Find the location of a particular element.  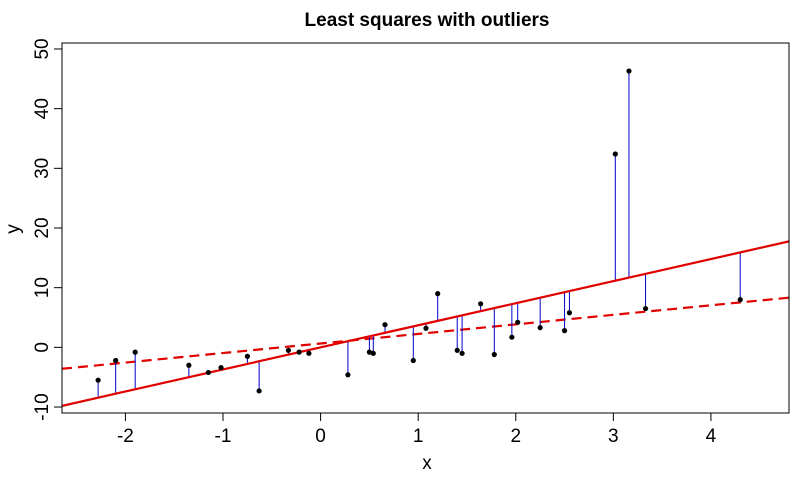

x-tick-label: 3 is located at coordinates (613, 436).